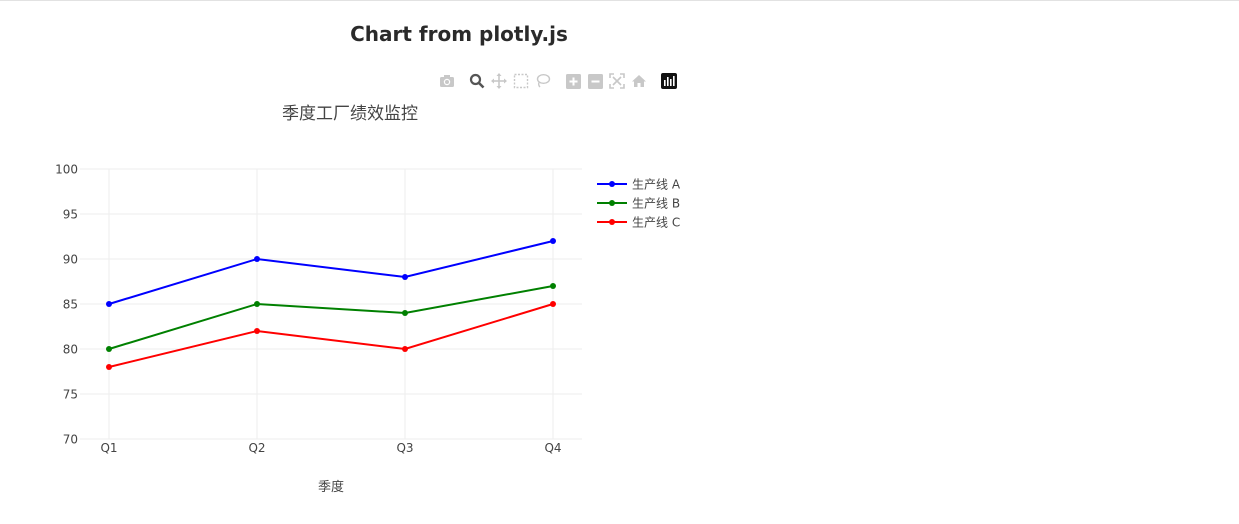  I want to click on zoom-icon, so click(477, 81).